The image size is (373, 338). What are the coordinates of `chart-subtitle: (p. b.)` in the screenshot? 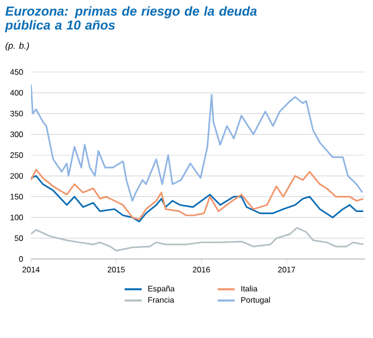 It's located at (17, 46).